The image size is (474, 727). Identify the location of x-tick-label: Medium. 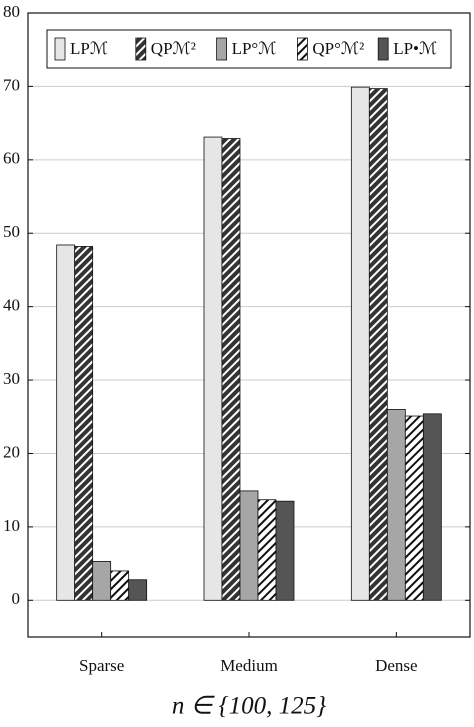
(249, 665).